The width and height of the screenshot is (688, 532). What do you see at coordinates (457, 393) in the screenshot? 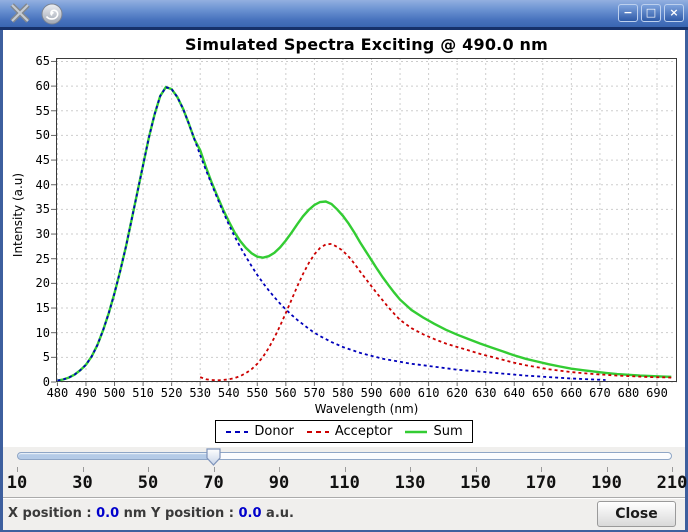
I see `x-tick-label: 620` at bounding box center [457, 393].